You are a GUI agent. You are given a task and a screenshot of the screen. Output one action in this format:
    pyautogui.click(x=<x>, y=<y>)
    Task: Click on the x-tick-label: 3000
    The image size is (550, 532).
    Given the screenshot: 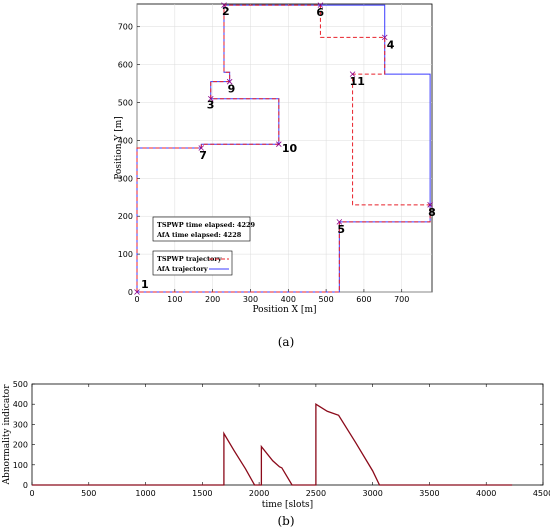 What is the action you would take?
    pyautogui.click(x=372, y=493)
    